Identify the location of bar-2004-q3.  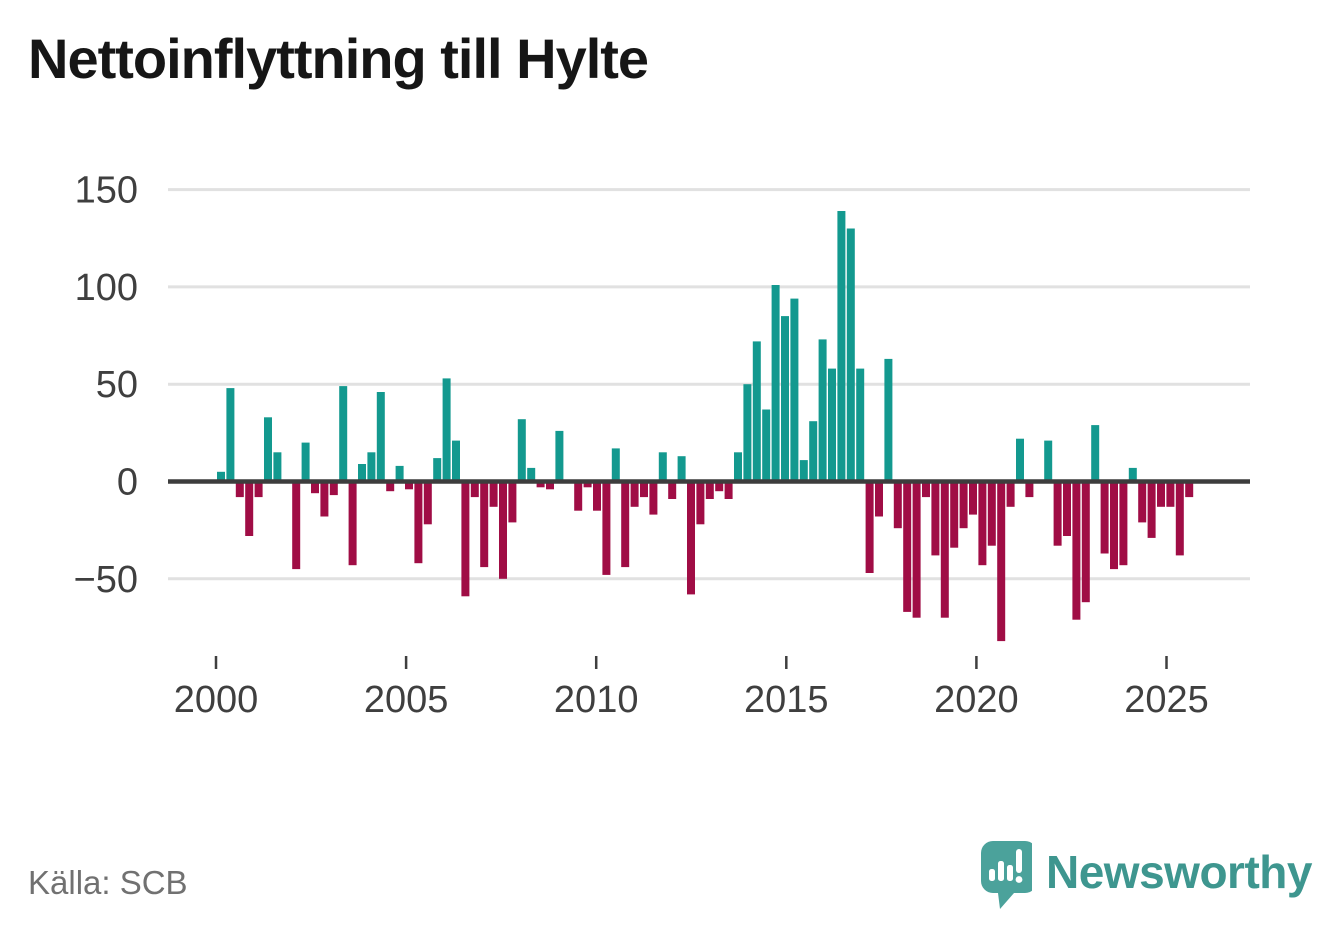
(390, 486).